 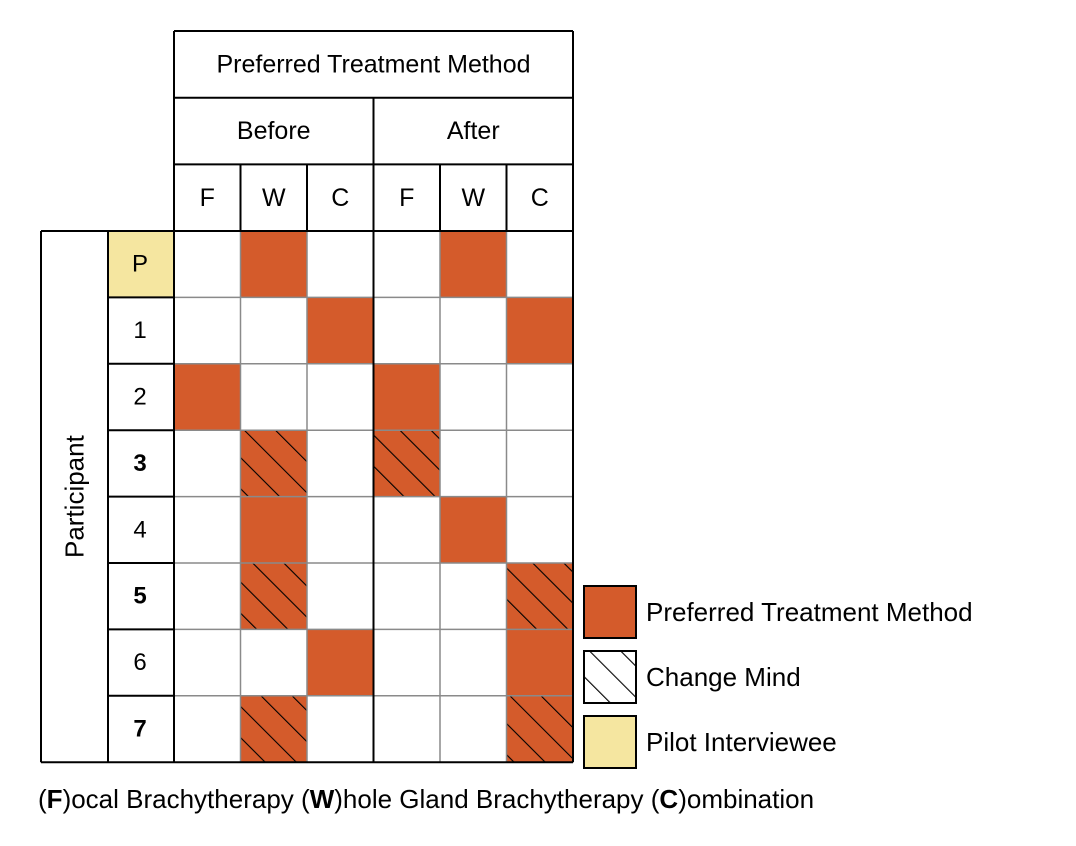 What do you see at coordinates (75, 496) in the screenshot?
I see `participant-axis-label: Participant` at bounding box center [75, 496].